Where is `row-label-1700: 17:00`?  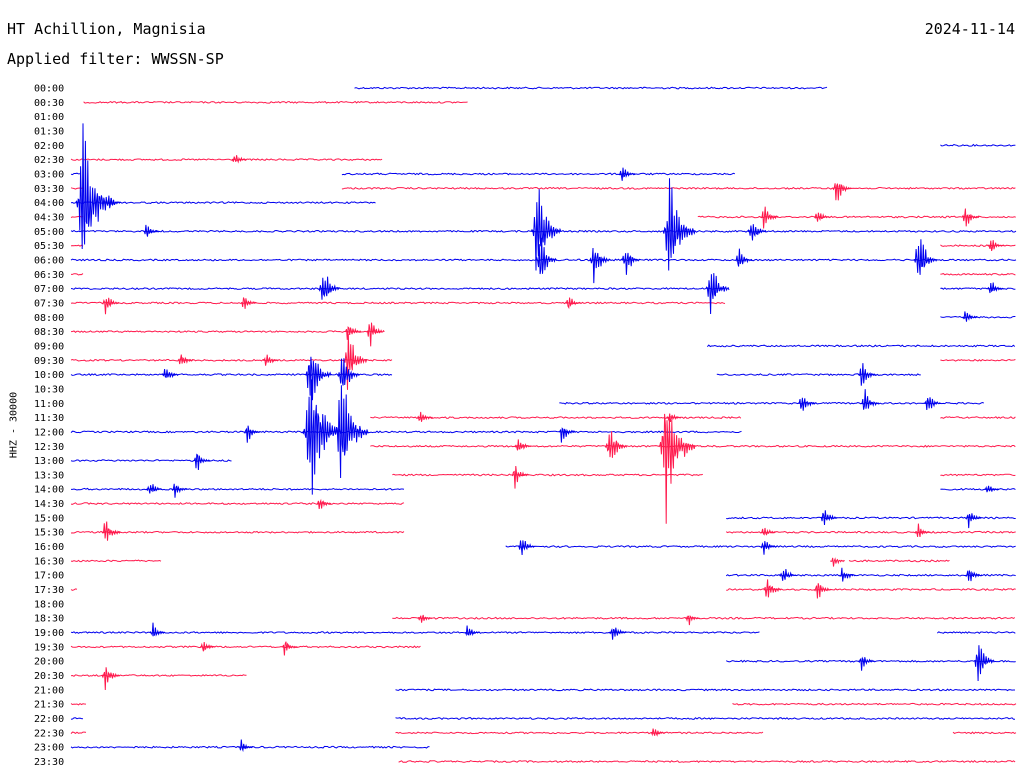
row-label-1700: 17:00 is located at coordinates (49, 576).